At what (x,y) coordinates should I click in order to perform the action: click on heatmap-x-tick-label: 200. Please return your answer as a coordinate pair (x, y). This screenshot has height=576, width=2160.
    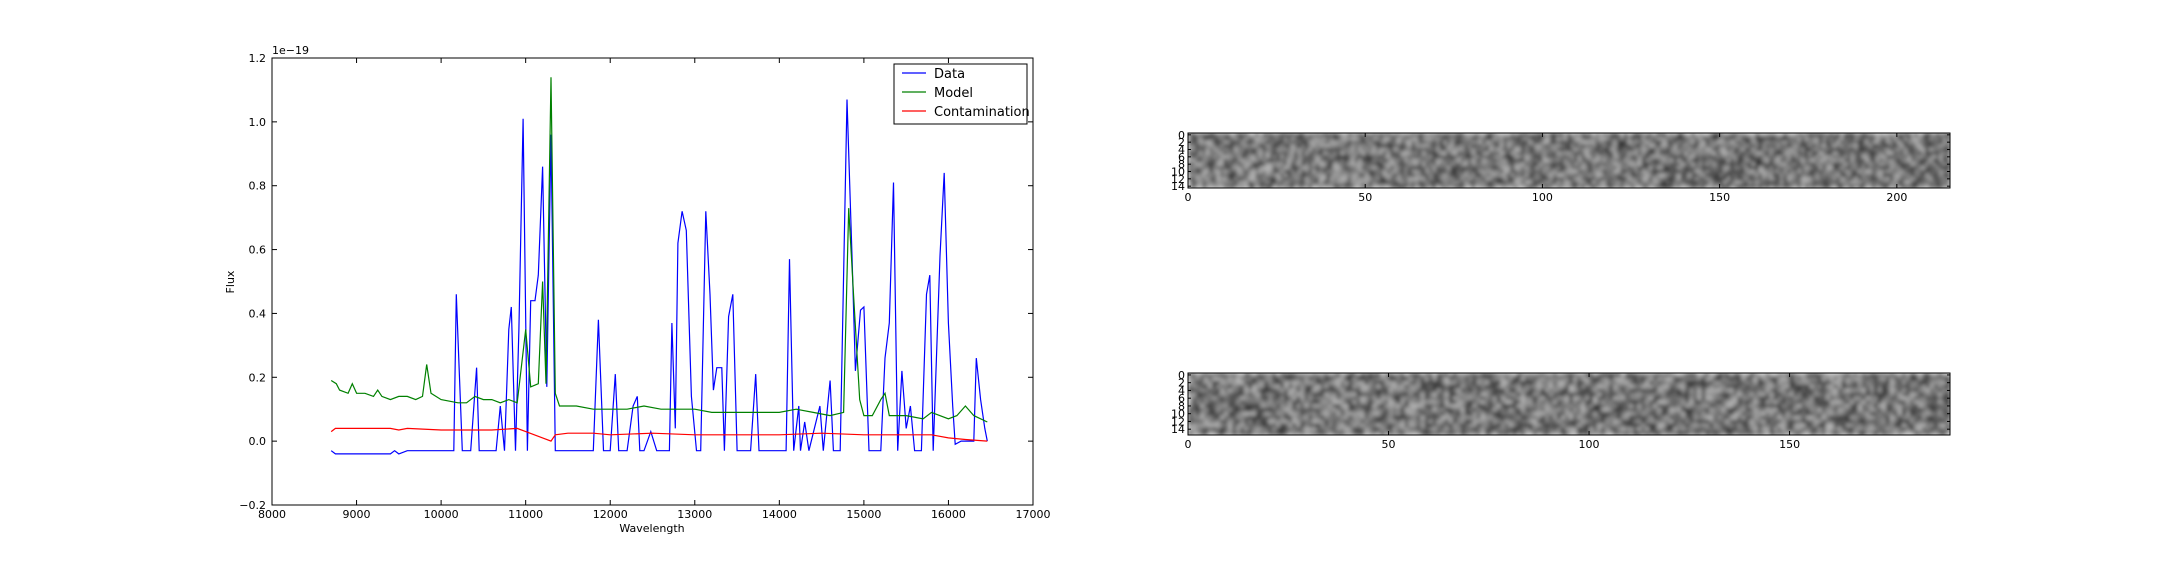
    Looking at the image, I should click on (1896, 197).